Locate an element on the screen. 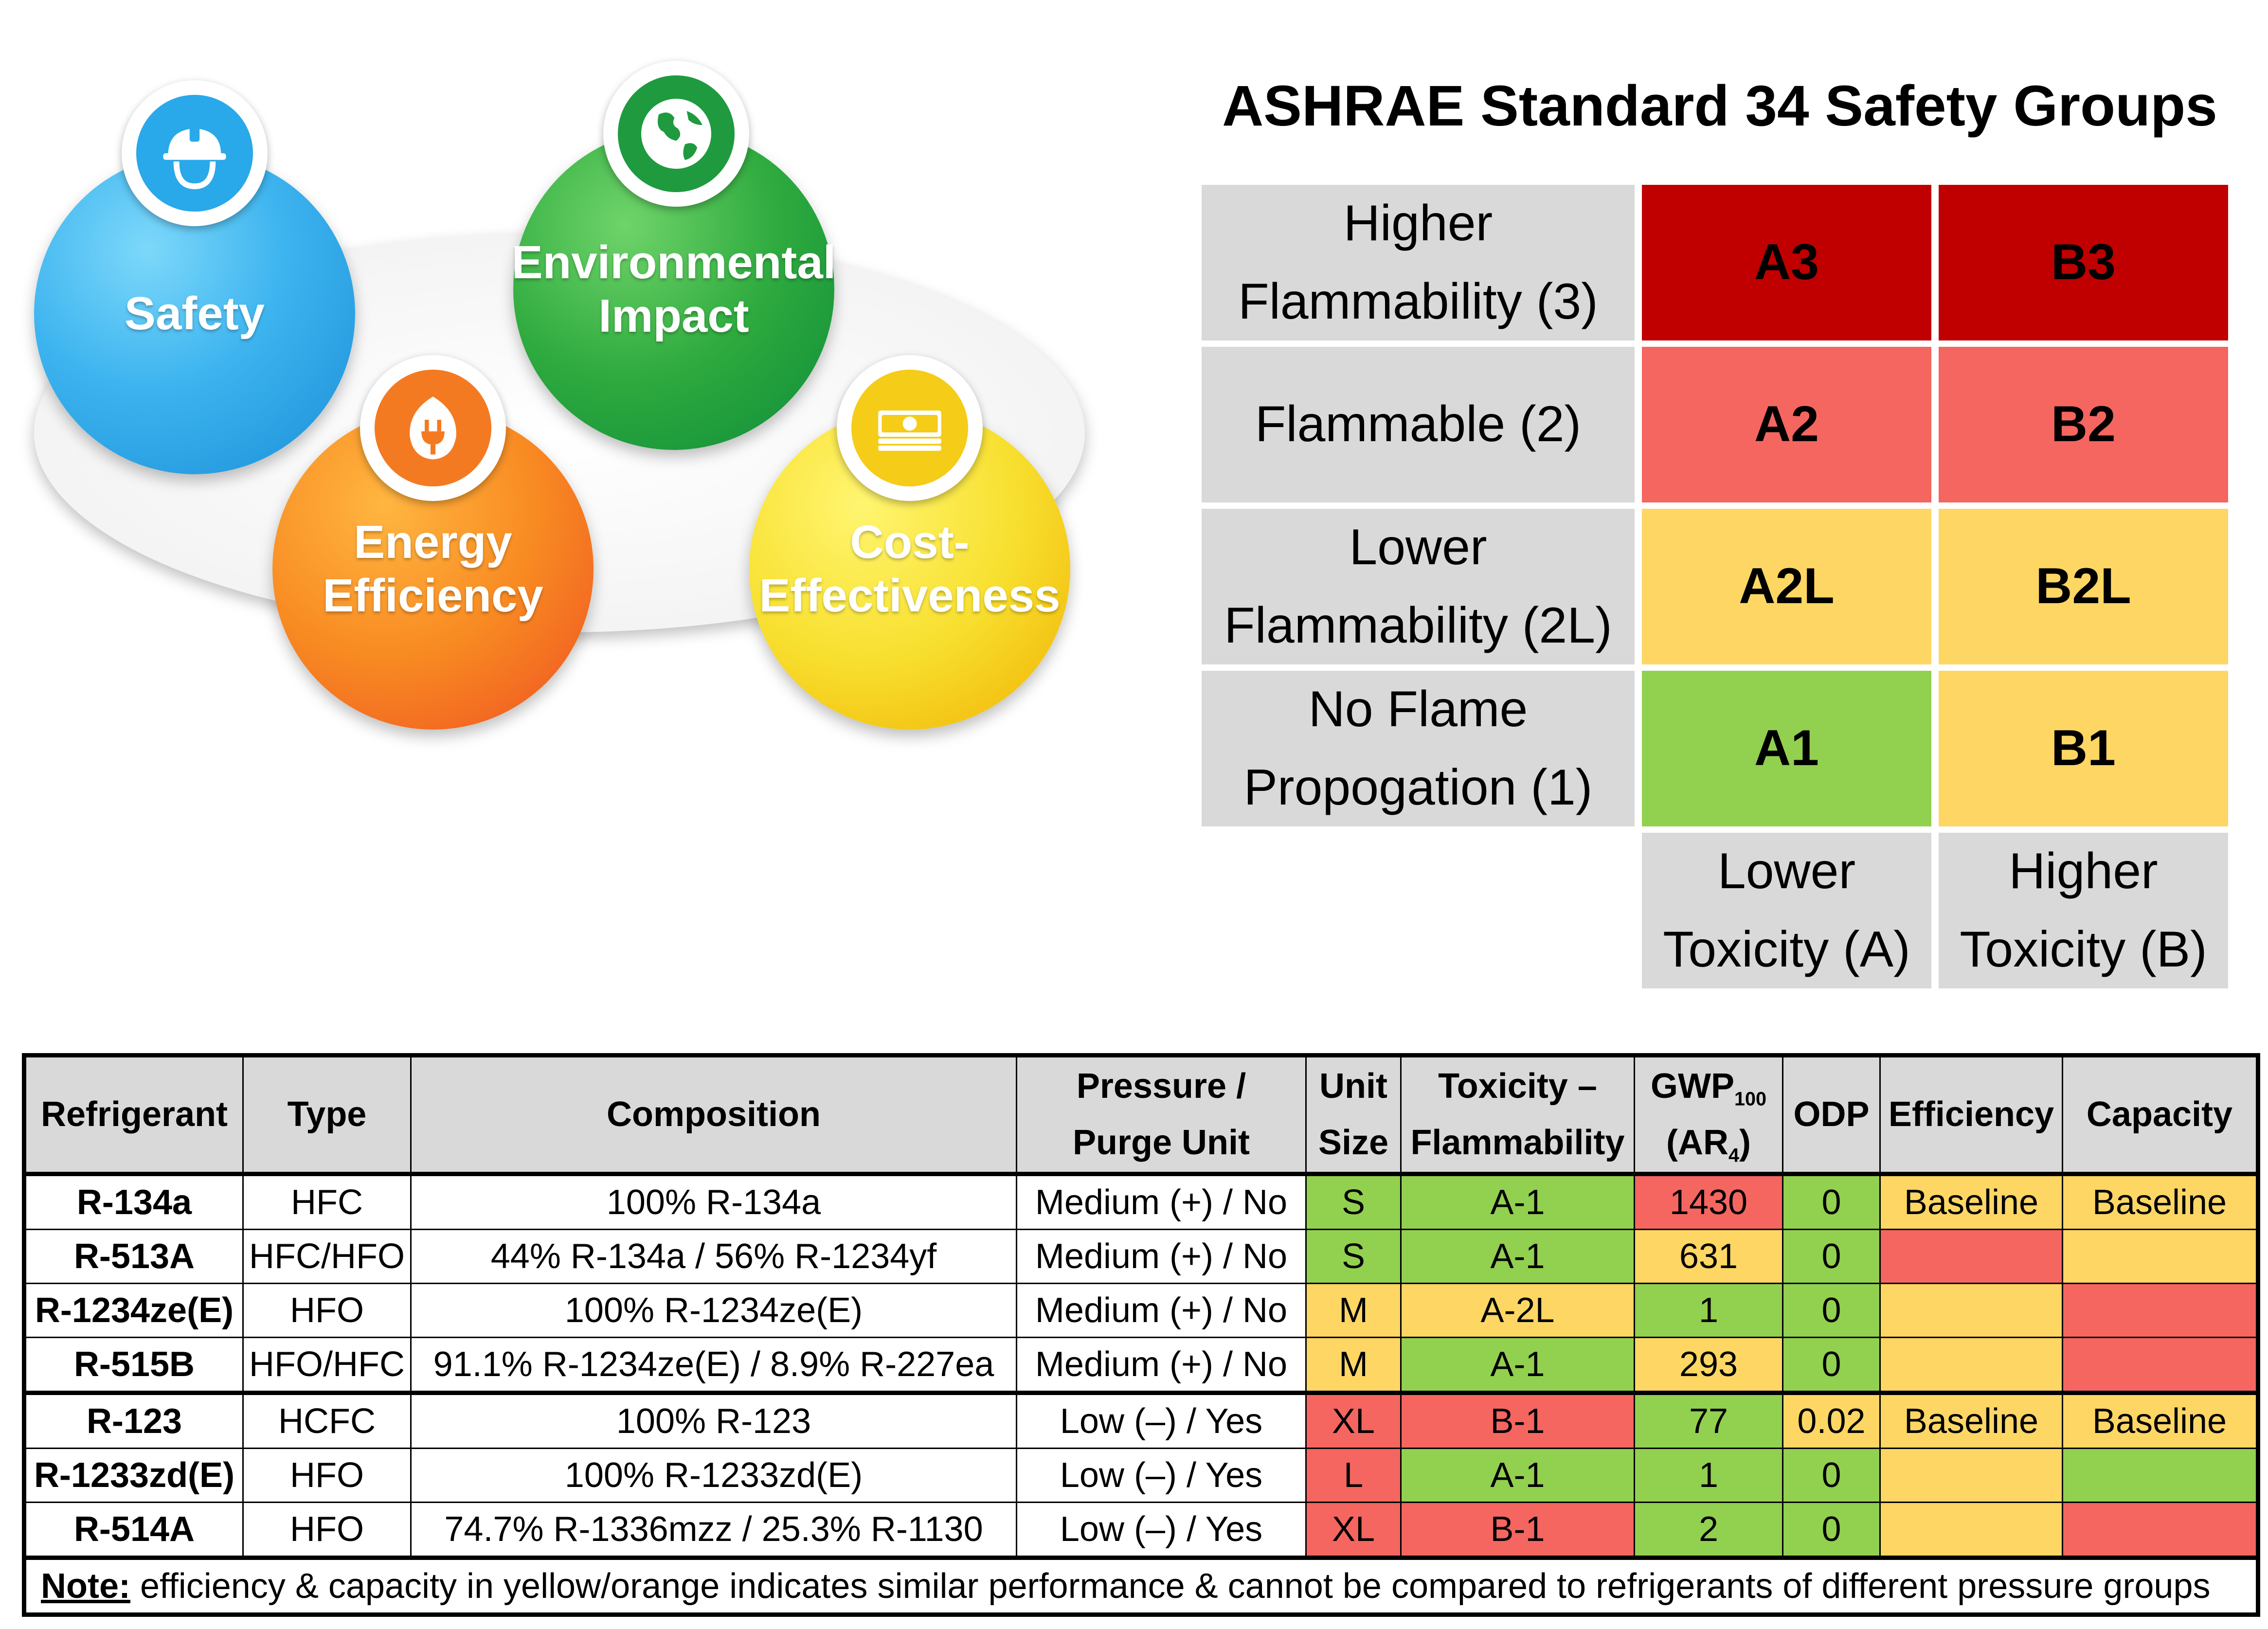  globe-icon is located at coordinates (676, 134).